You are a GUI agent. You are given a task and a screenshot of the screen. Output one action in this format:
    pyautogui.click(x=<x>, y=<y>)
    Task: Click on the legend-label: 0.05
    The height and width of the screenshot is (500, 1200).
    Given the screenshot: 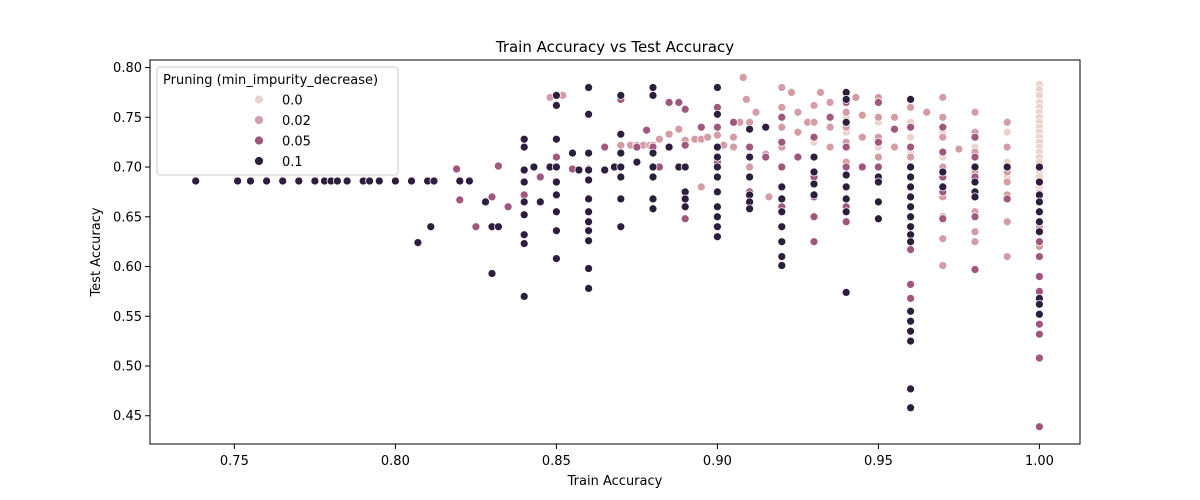 What is the action you would take?
    pyautogui.click(x=296, y=142)
    